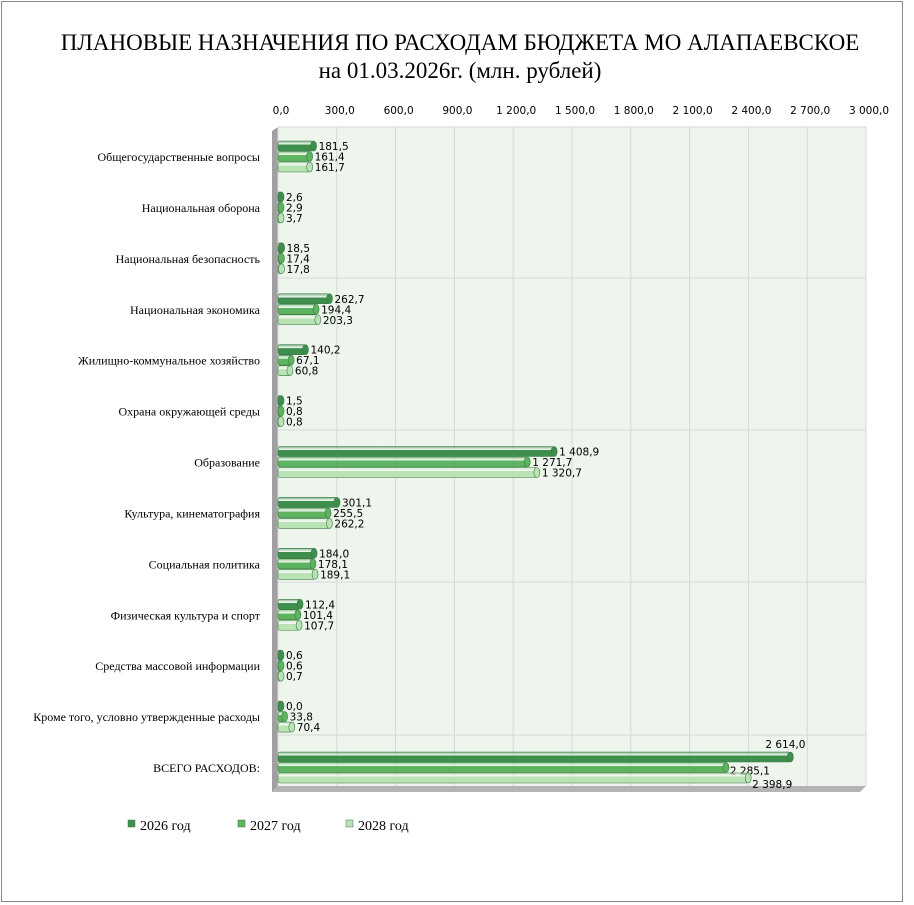  I want to click on category-label: Жилищно-коммунальное хозяйство, so click(169, 361).